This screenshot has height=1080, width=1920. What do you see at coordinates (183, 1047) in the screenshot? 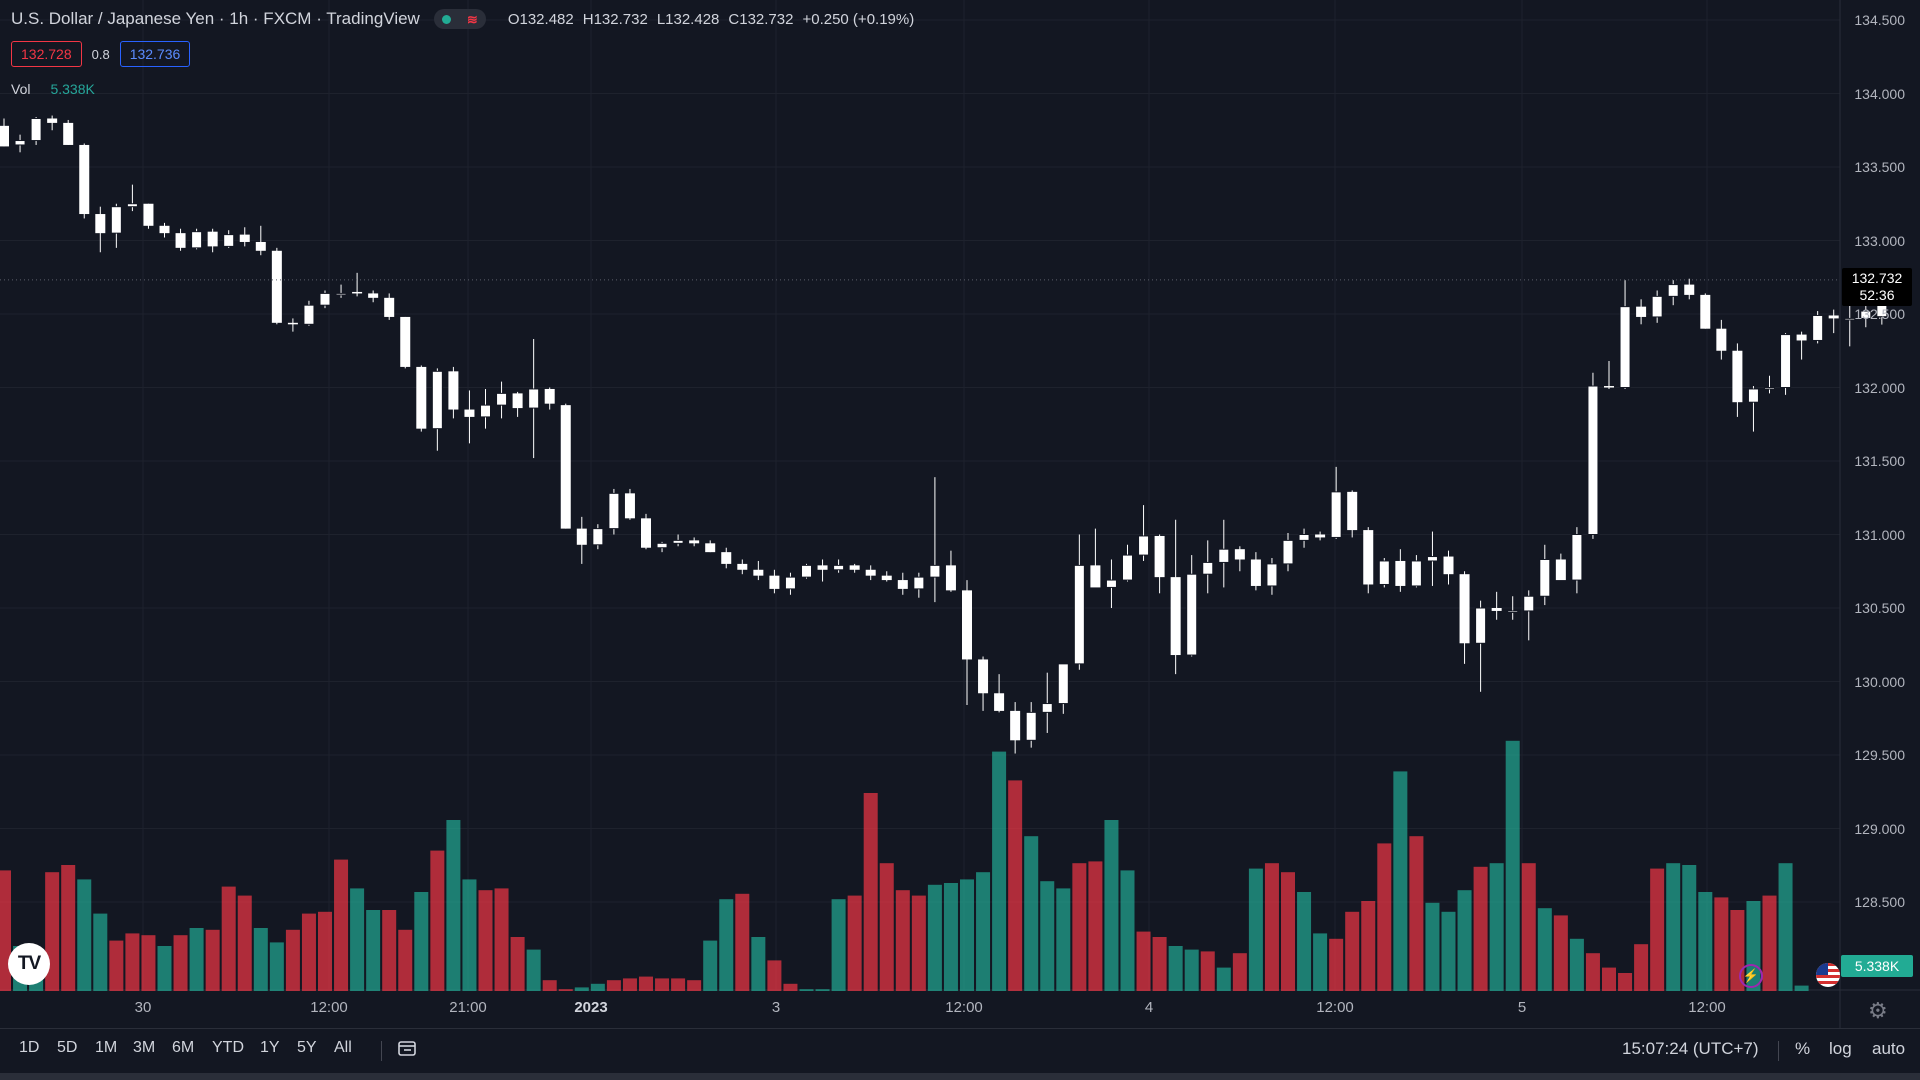
I see `timeframe-6m-button: 6M` at bounding box center [183, 1047].